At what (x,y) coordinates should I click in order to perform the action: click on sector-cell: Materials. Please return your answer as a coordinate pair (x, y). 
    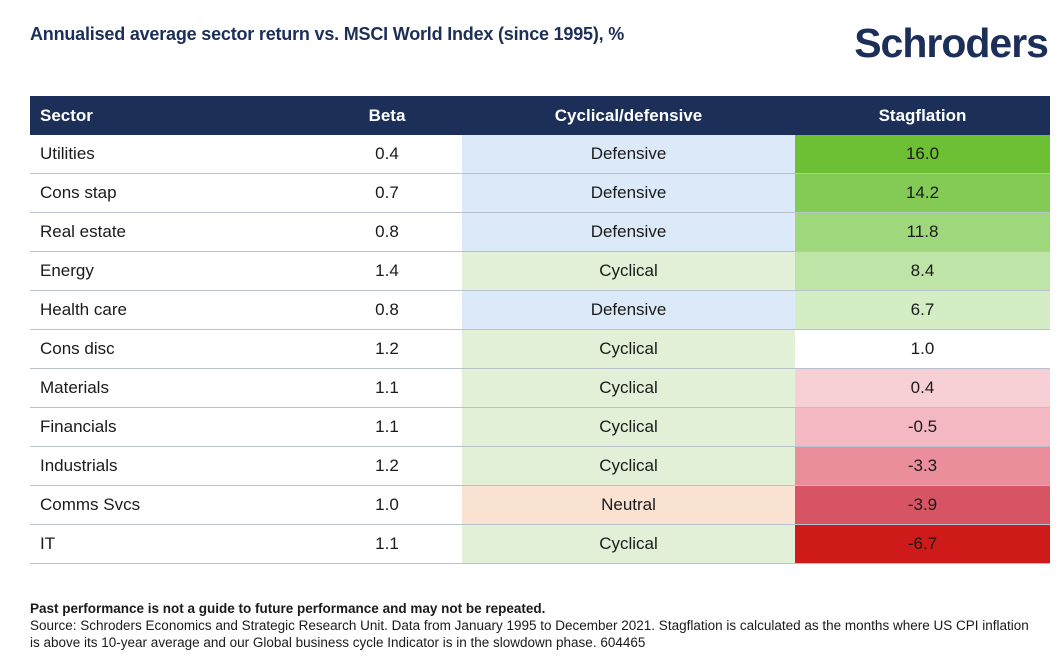
    Looking at the image, I should click on (171, 388).